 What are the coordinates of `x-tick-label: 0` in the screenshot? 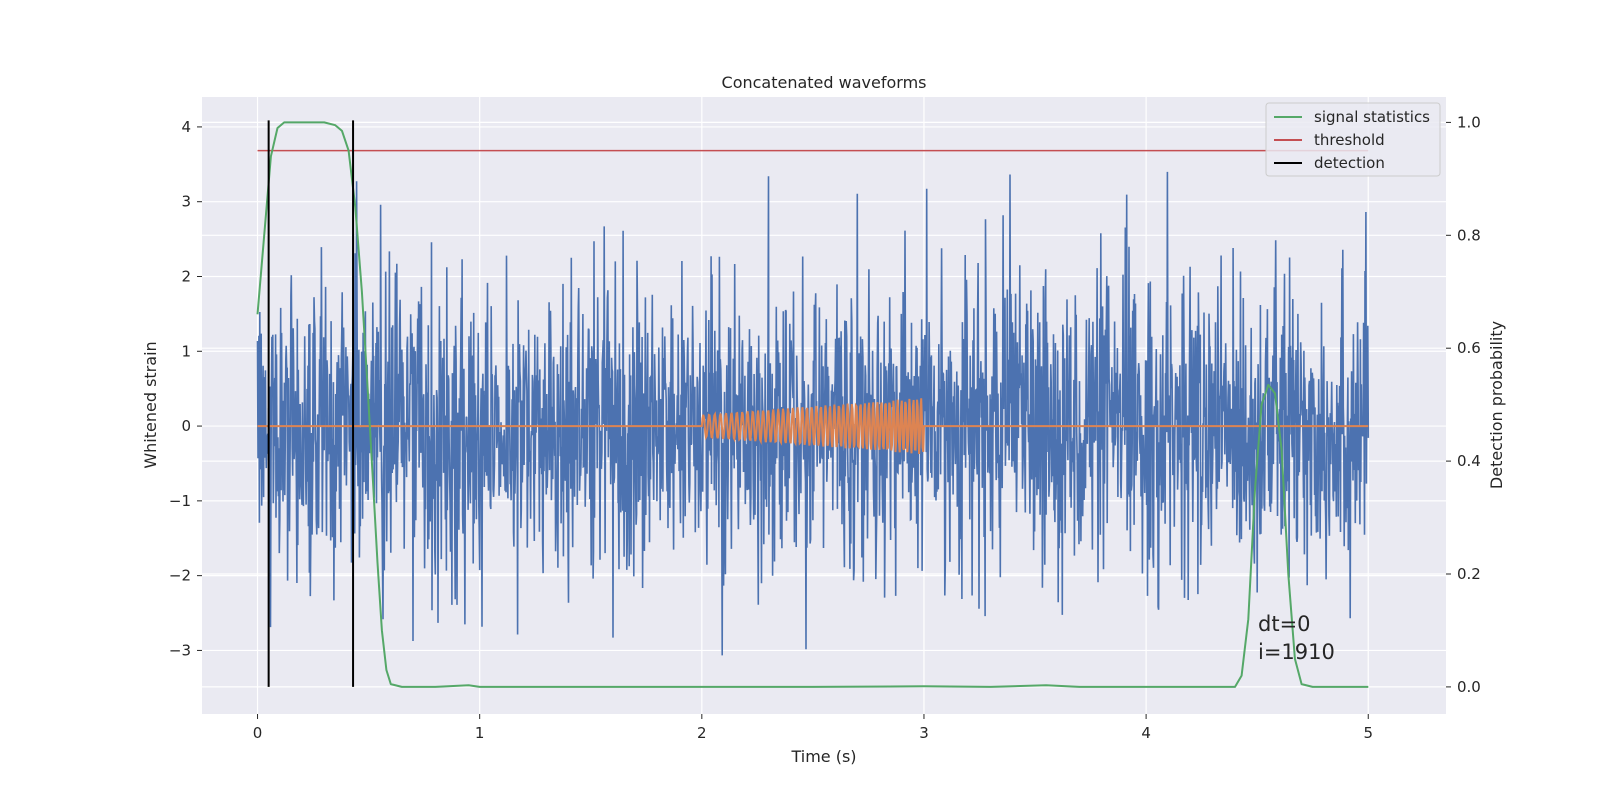 It's located at (258, 733).